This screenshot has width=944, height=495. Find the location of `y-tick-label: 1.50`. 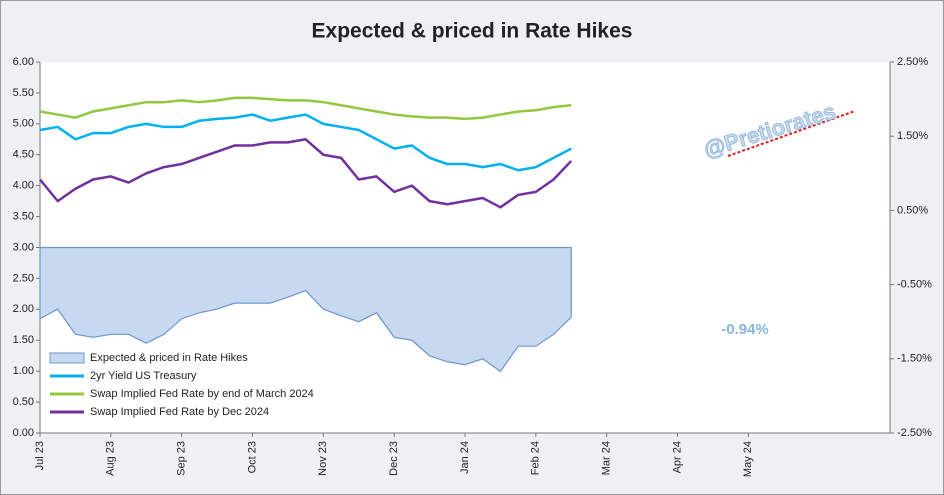

y-tick-label: 1.50 is located at coordinates (23, 340).